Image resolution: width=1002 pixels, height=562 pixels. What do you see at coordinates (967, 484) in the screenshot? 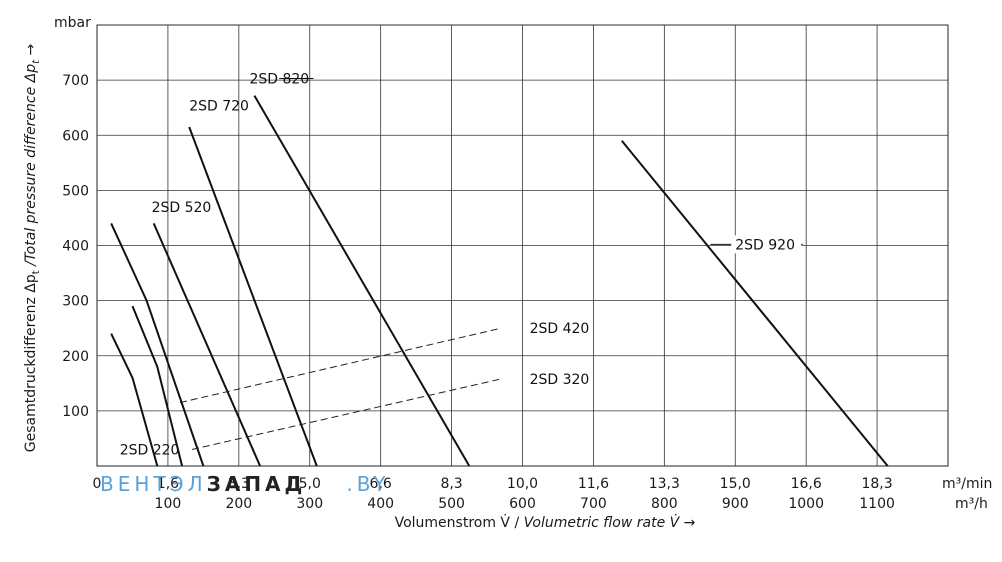
I see `x-unit-min: m³/min` at bounding box center [967, 484].